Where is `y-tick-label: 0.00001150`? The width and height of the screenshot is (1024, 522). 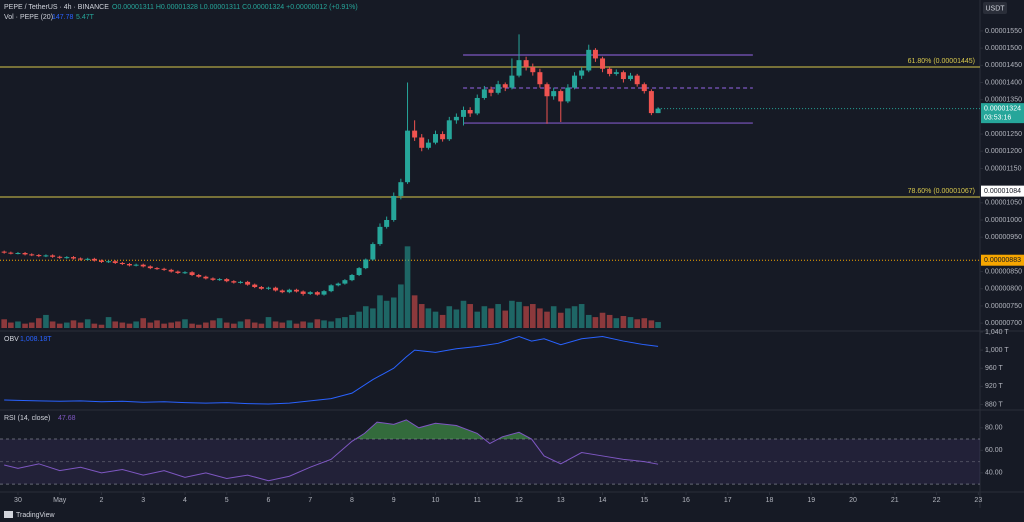 y-tick-label: 0.00001150 is located at coordinates (1003, 168).